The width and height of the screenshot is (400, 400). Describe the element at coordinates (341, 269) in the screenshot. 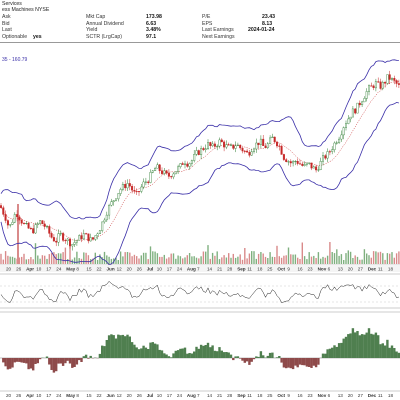

I see `date-tick-label: 13` at that location.